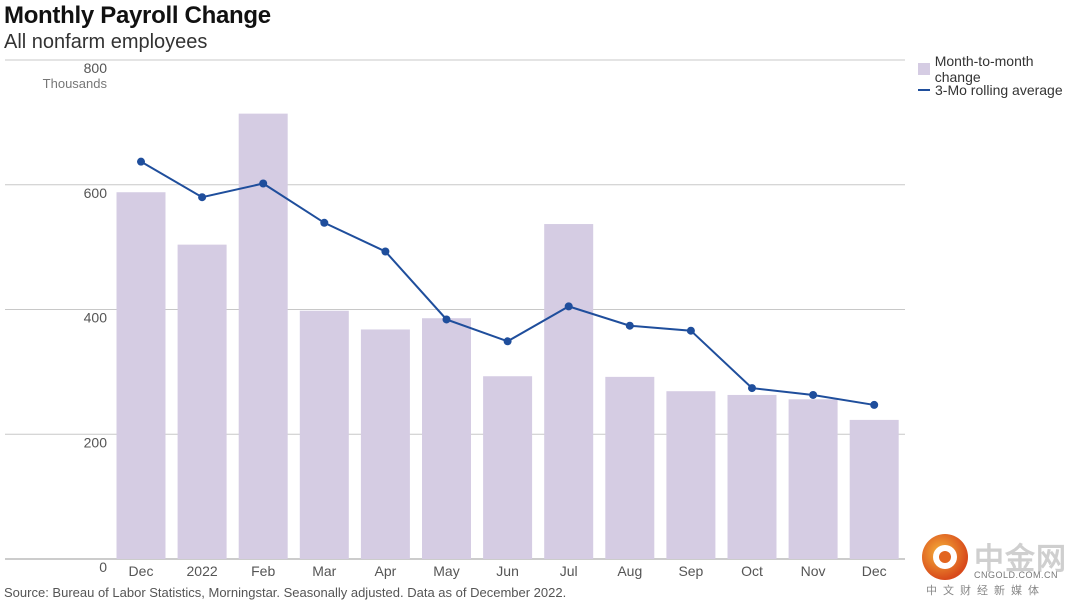 The width and height of the screenshot is (1080, 606). What do you see at coordinates (985, 590) in the screenshot?
I see `logo-tagline: 中文财经新媒体` at bounding box center [985, 590].